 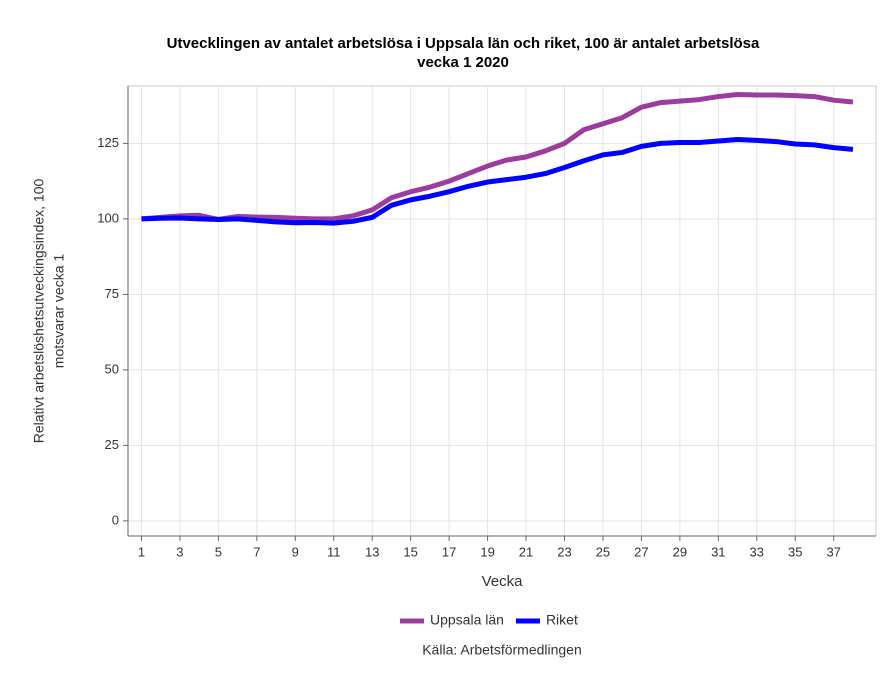 I want to click on y-tick-label: 100, so click(x=108, y=217).